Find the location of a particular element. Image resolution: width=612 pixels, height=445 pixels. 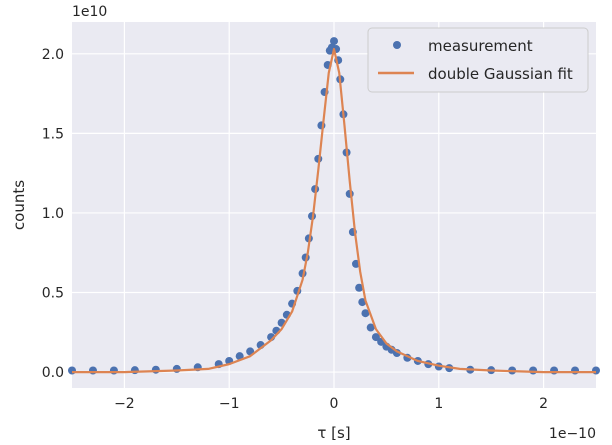

y-axis-label: counts is located at coordinates (19, 205).